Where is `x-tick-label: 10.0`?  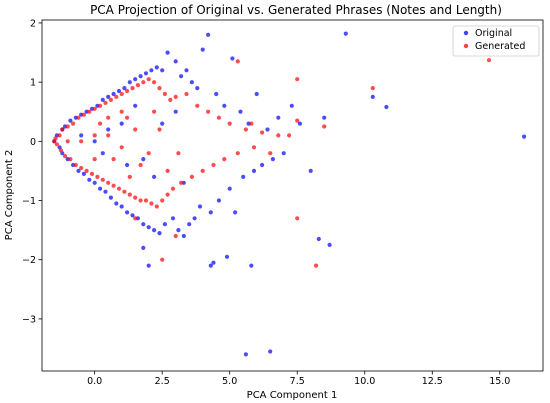 x-tick-label: 10.0 is located at coordinates (364, 381).